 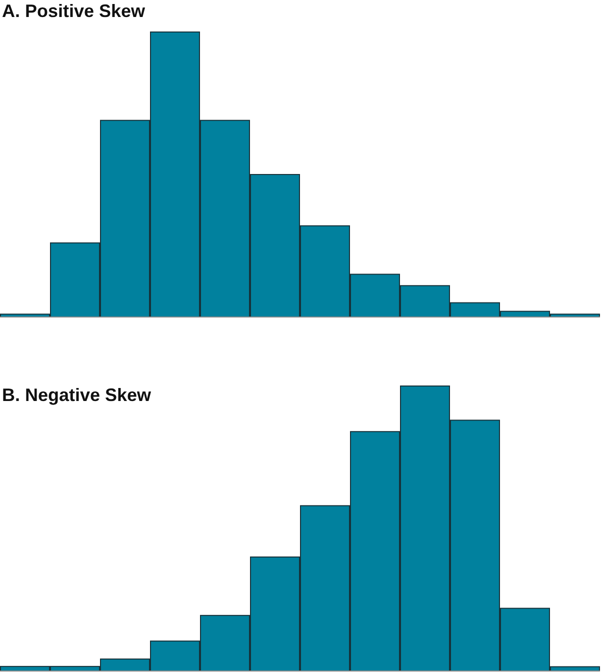 I want to click on chart-title: B. Negative Skew, so click(x=77, y=395).